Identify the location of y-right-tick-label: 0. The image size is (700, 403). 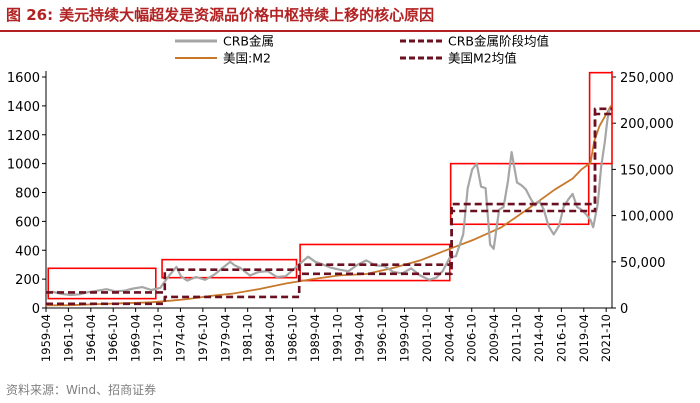
(624, 309).